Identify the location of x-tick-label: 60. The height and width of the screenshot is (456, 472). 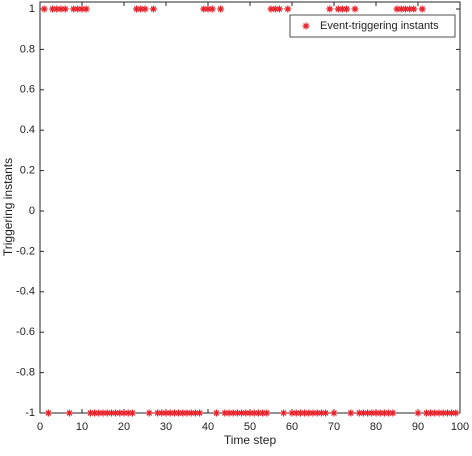
(292, 427).